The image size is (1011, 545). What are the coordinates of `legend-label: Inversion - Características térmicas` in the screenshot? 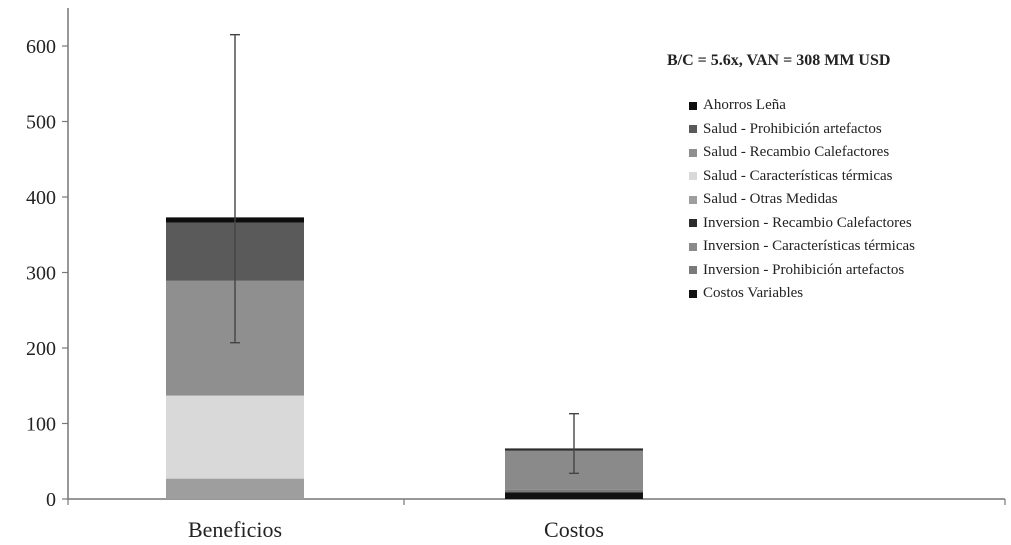 It's located at (809, 246).